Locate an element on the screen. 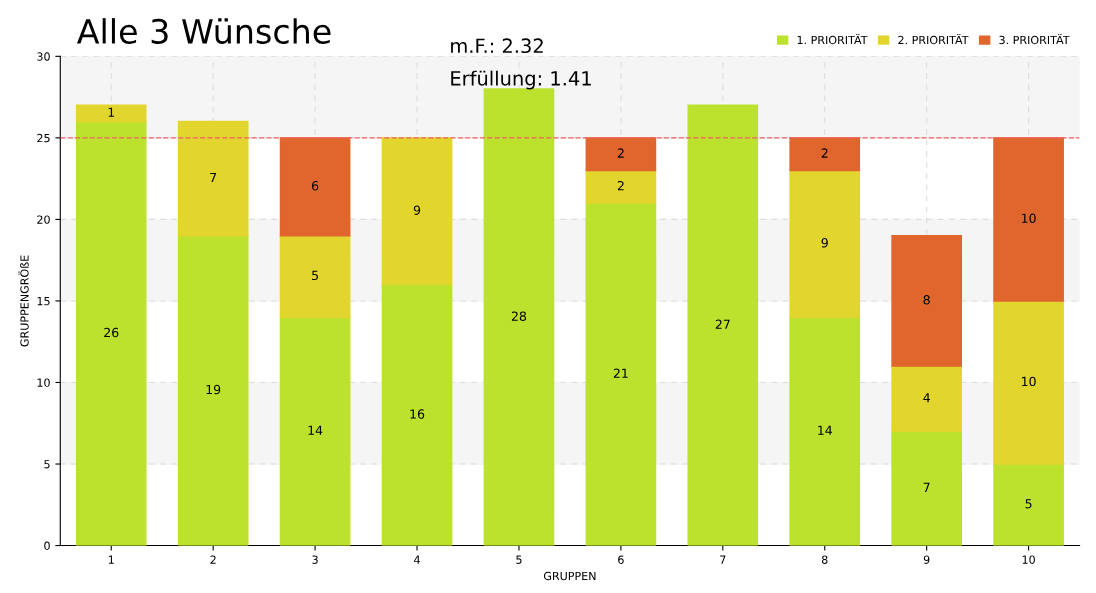  annotation: Erfüllung: 1.41 is located at coordinates (521, 80).